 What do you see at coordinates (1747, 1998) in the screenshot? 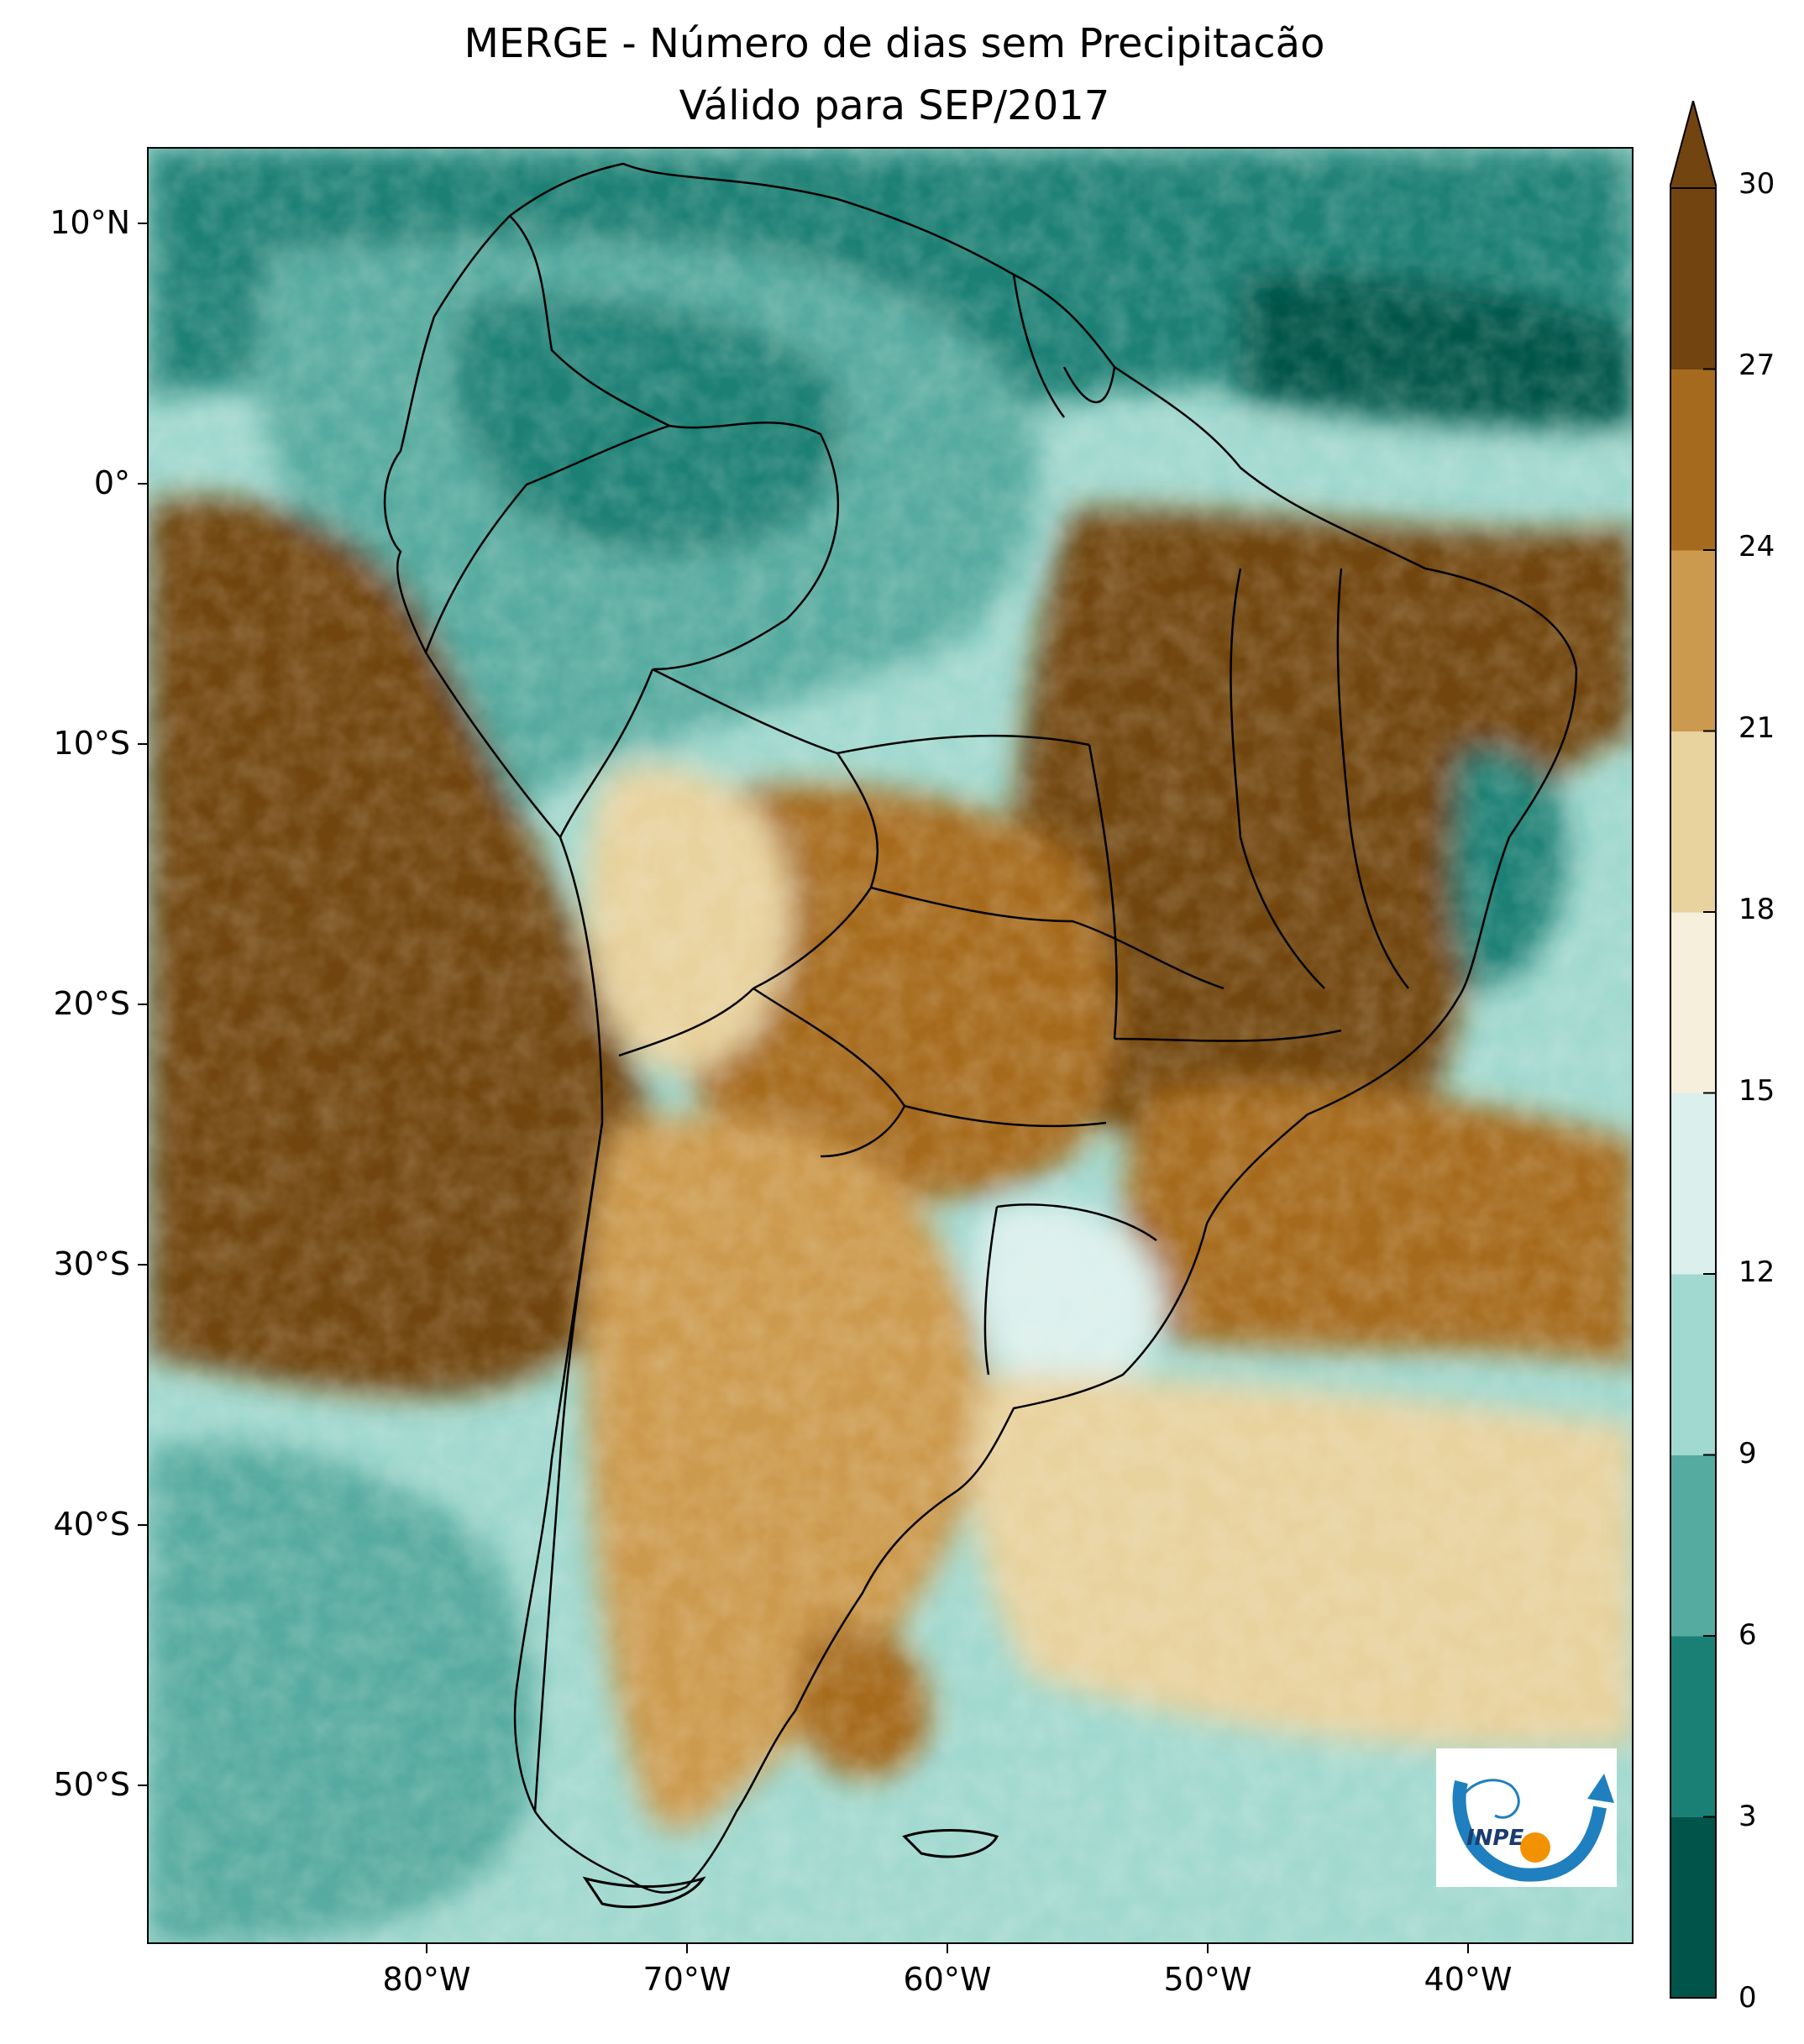
I see `colorbar-label-0: 0` at bounding box center [1747, 1998].